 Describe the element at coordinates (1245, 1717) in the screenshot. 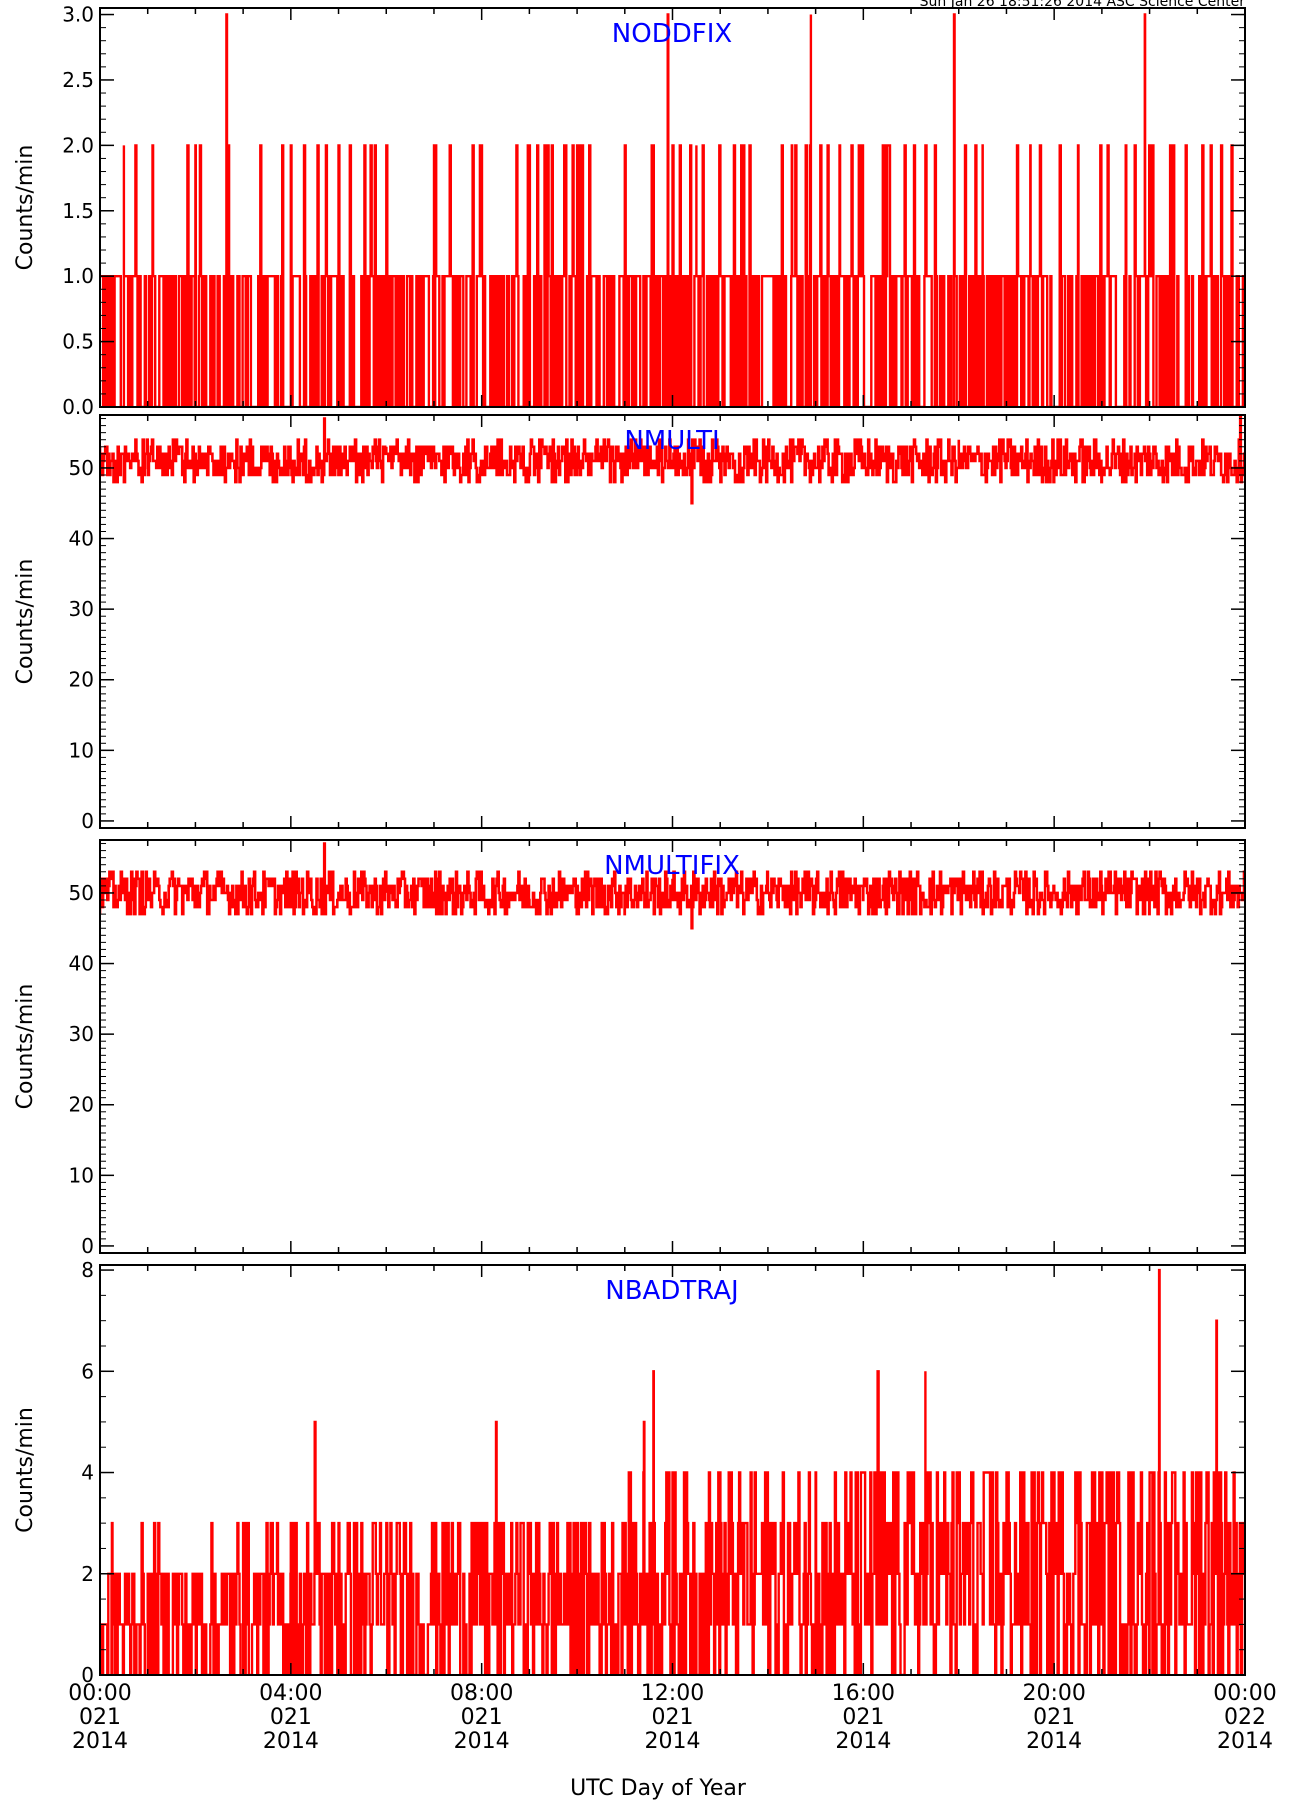

I see `x-tick-label: 022` at that location.